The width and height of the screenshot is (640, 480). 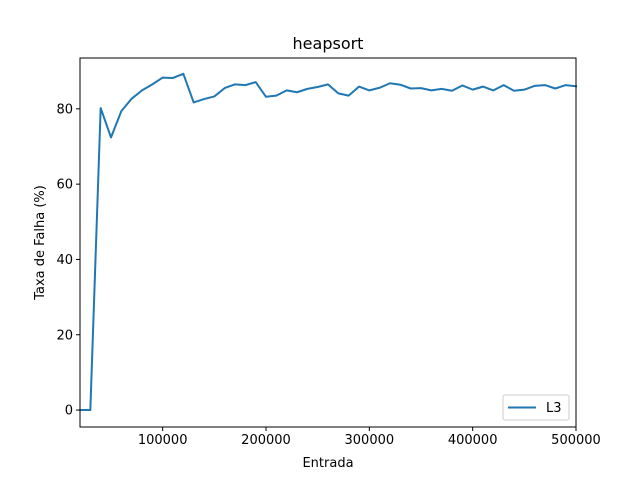 I want to click on y-tick-label: 60, so click(x=64, y=185).